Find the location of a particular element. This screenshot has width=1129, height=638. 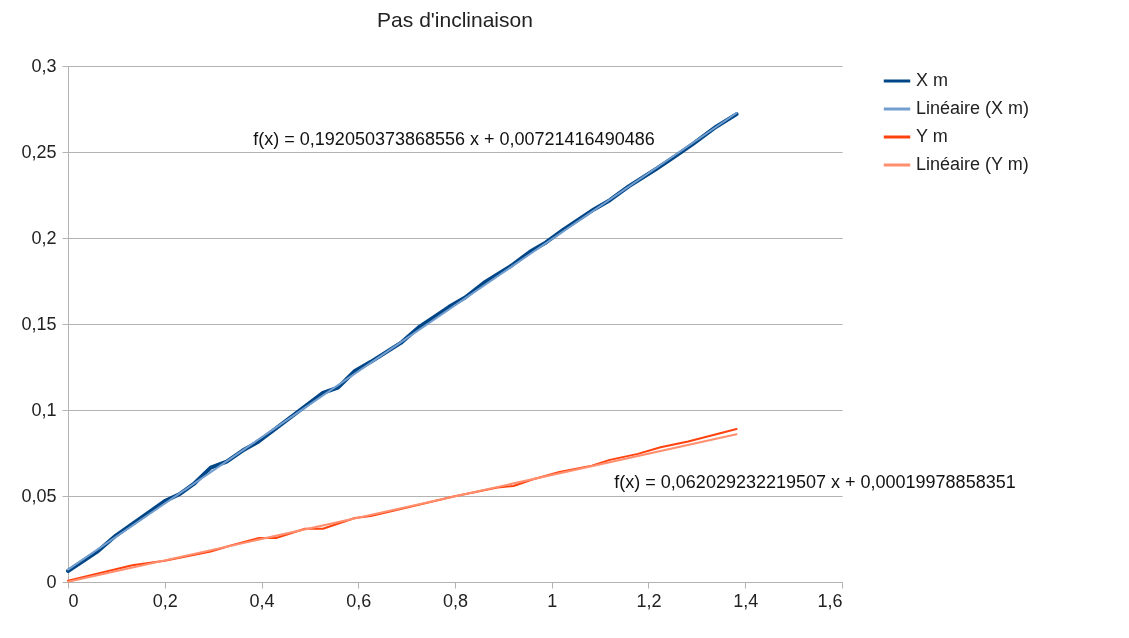

x-tick-label: 0 is located at coordinates (73, 600).